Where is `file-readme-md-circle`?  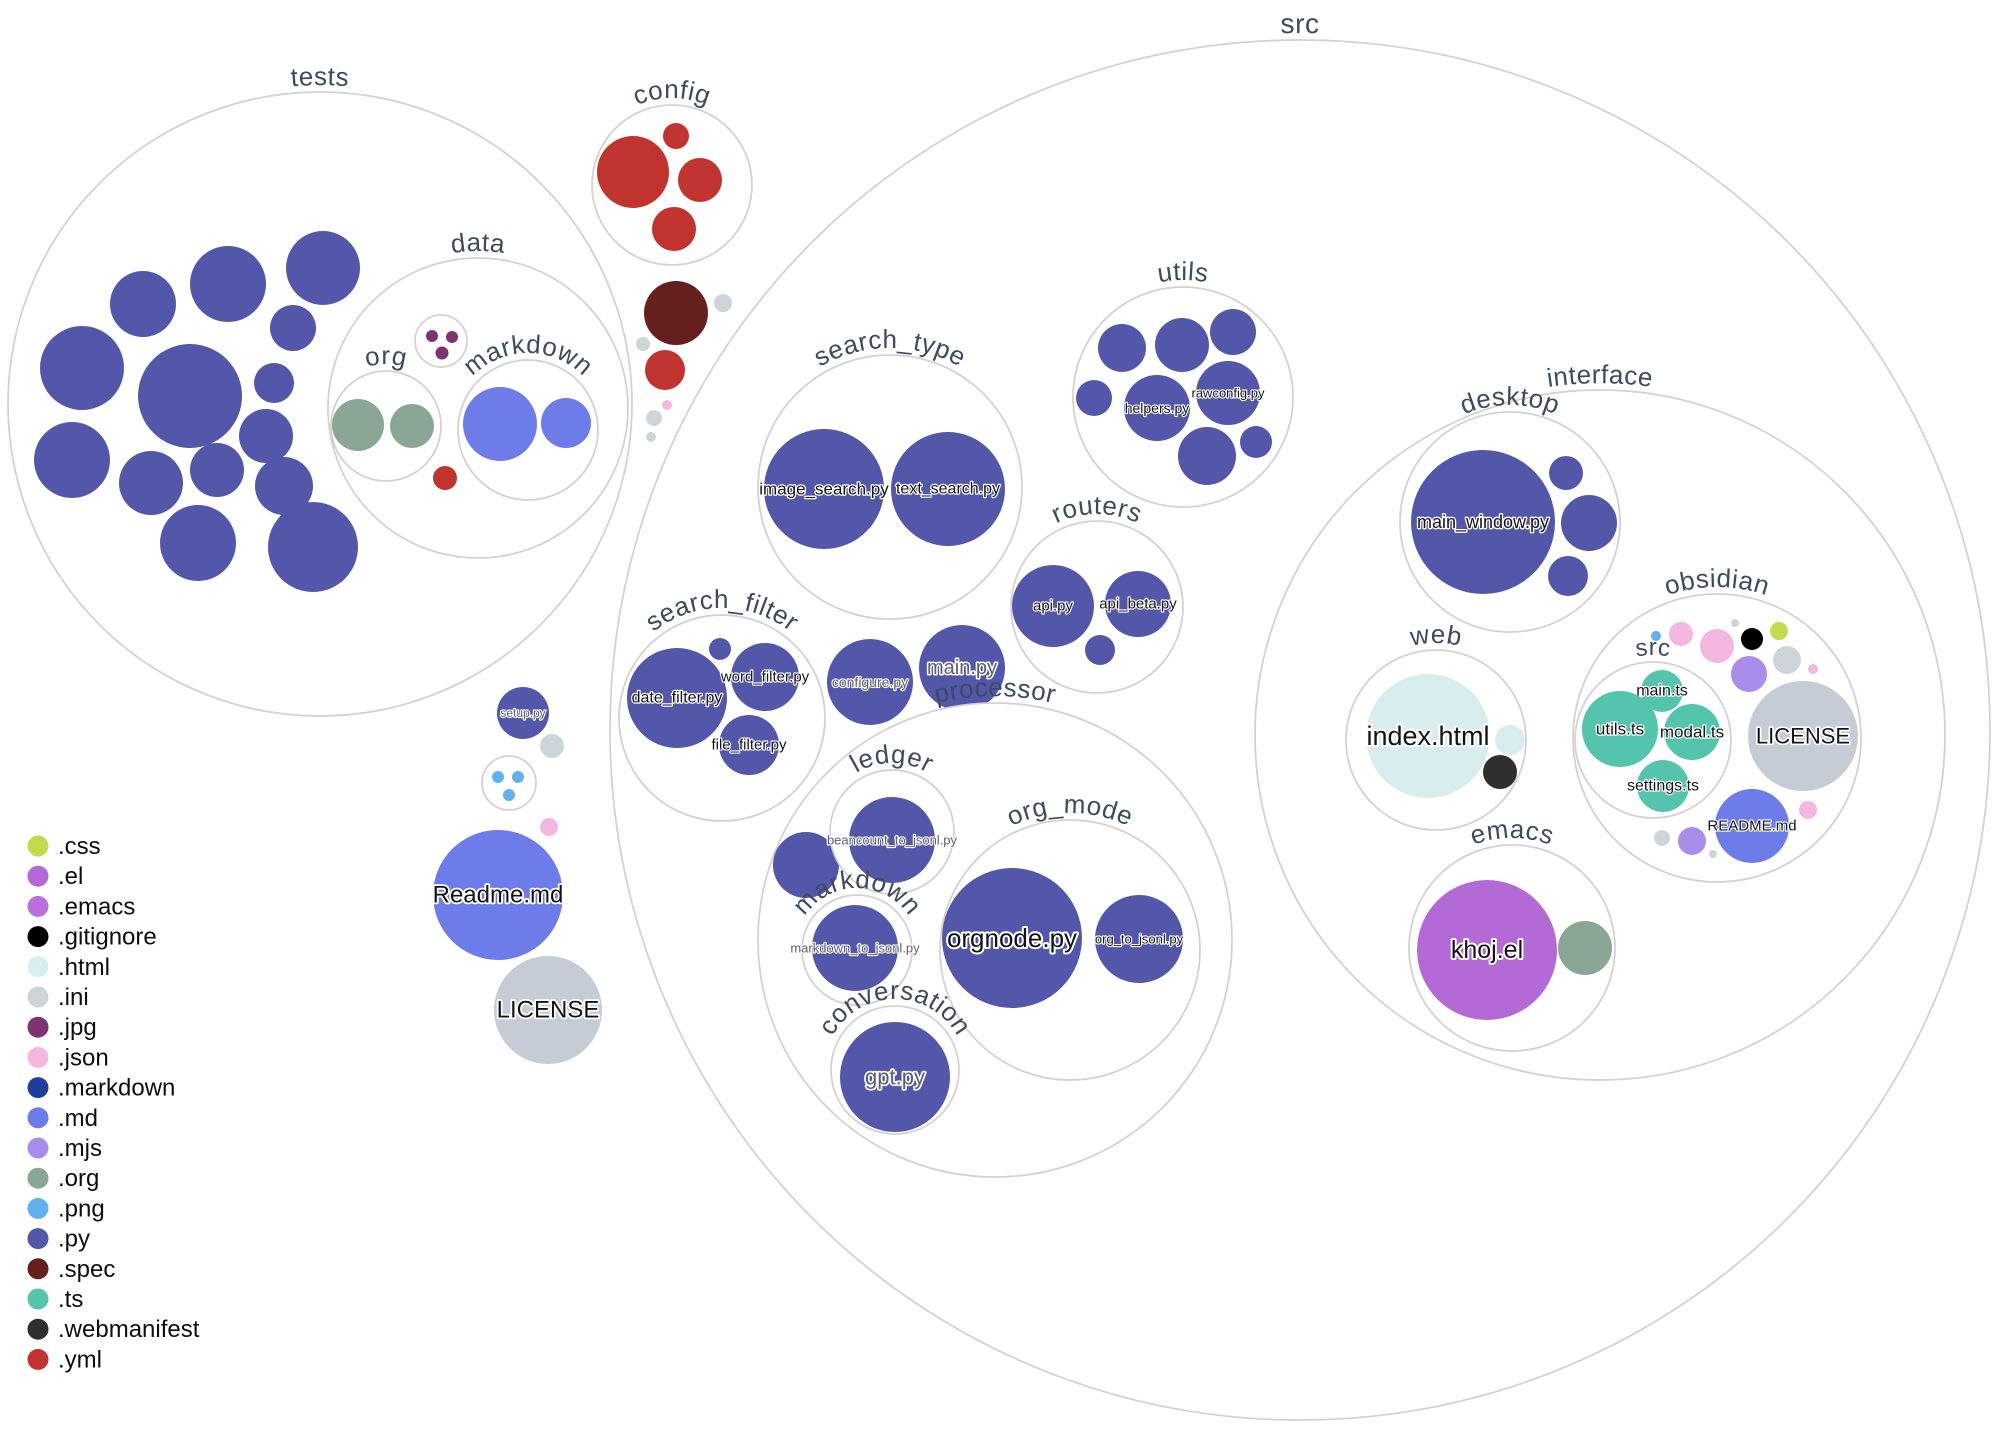
file-readme-md-circle is located at coordinates (498, 895).